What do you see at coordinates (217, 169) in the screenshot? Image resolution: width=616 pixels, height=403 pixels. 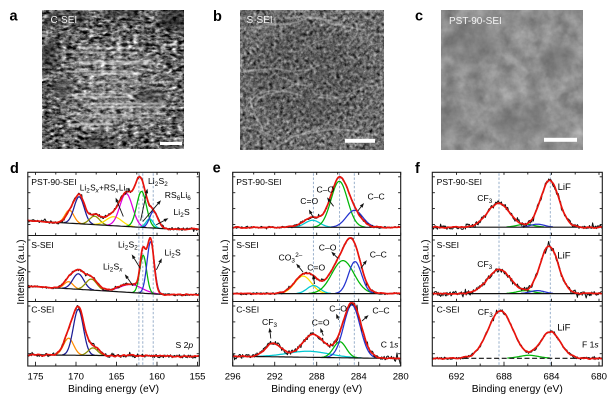 I see `svg-text: e` at bounding box center [217, 169].